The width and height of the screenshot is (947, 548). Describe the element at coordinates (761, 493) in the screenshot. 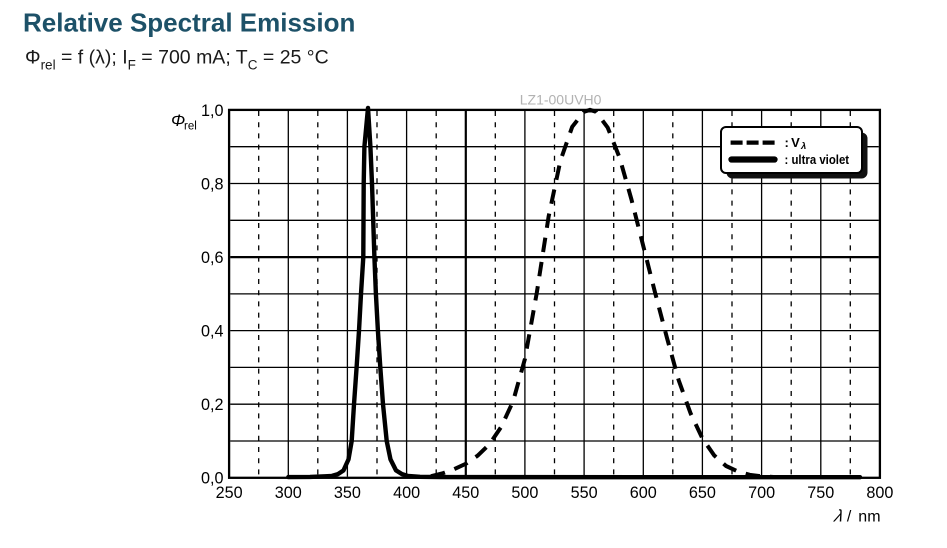

I see `svg-text: 700` at that location.